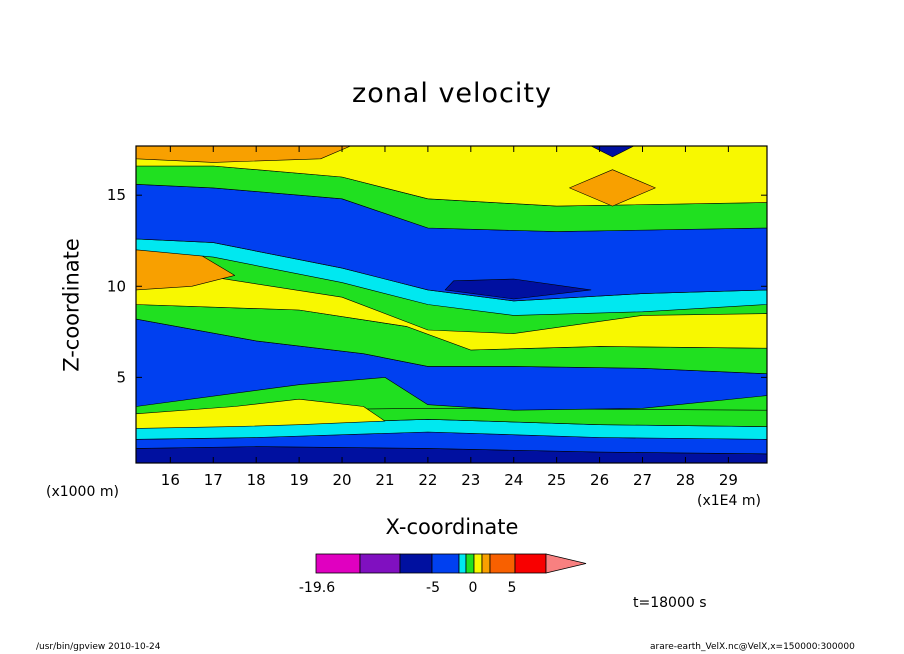 The width and height of the screenshot is (904, 654). What do you see at coordinates (317, 588) in the screenshot?
I see `colorbar-label-0: -19.6` at bounding box center [317, 588].